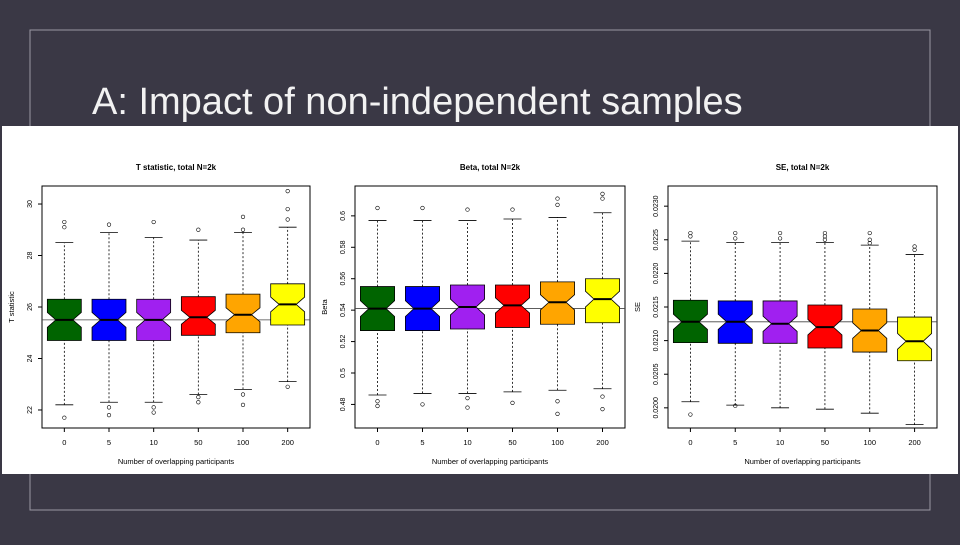  I want to click on y-tick-label: 0.0215, so click(656, 307).